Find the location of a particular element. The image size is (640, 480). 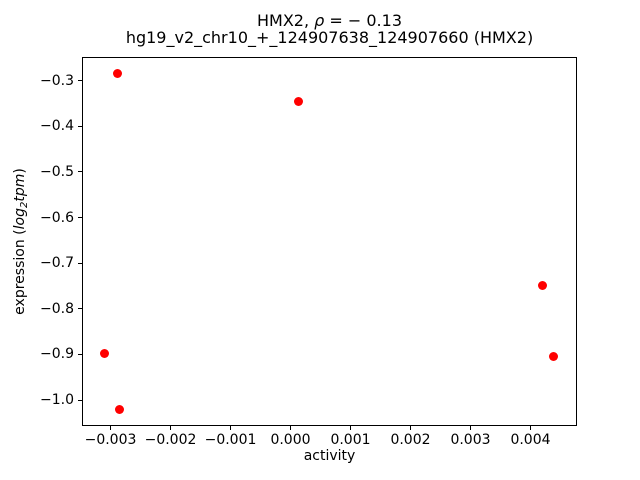

x-tick-label: 0.000 is located at coordinates (290, 440).